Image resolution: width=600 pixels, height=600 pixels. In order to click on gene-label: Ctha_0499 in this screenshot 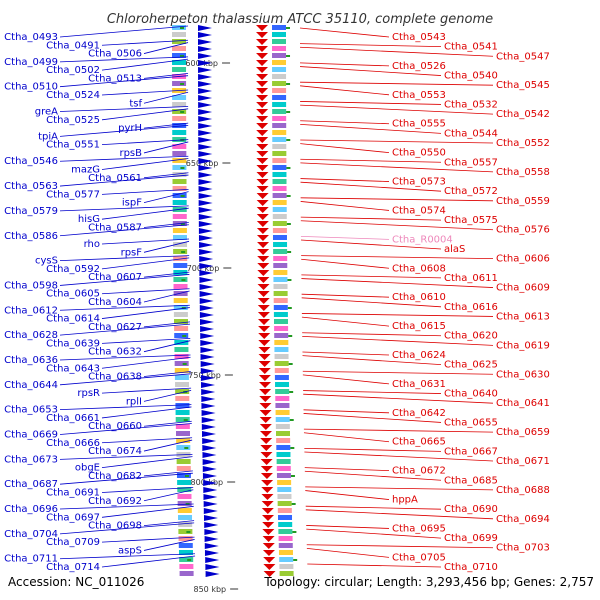, I will do `click(31, 62)`.